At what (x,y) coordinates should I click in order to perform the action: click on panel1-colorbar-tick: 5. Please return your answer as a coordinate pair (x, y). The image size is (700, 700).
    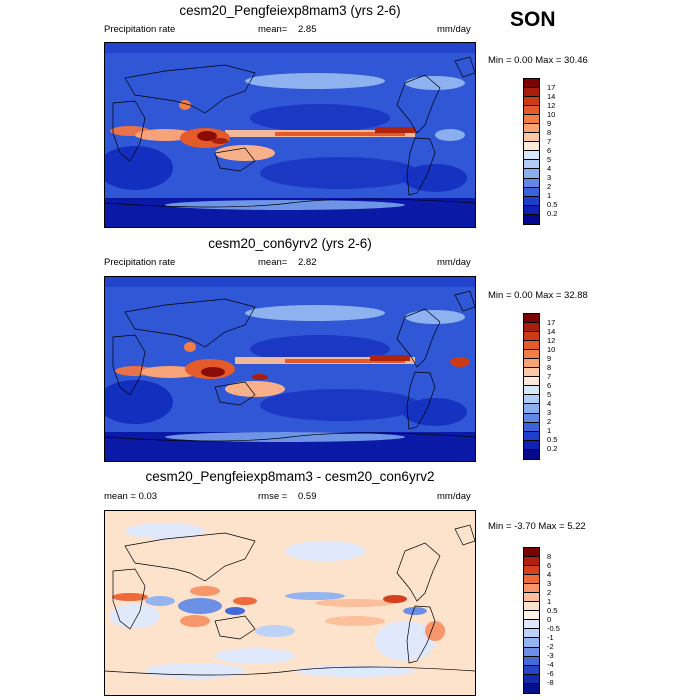
    Looking at the image, I should click on (549, 159).